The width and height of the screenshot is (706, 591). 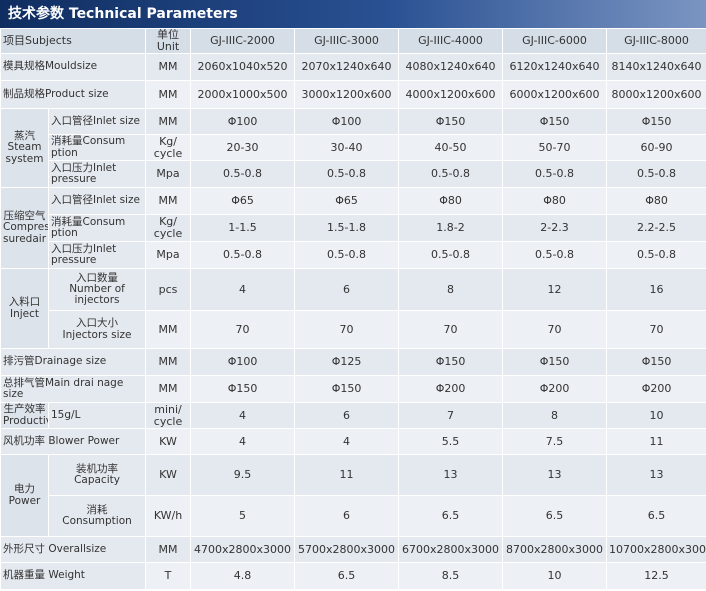 I want to click on value: 2060x1040x520, so click(x=243, y=67).